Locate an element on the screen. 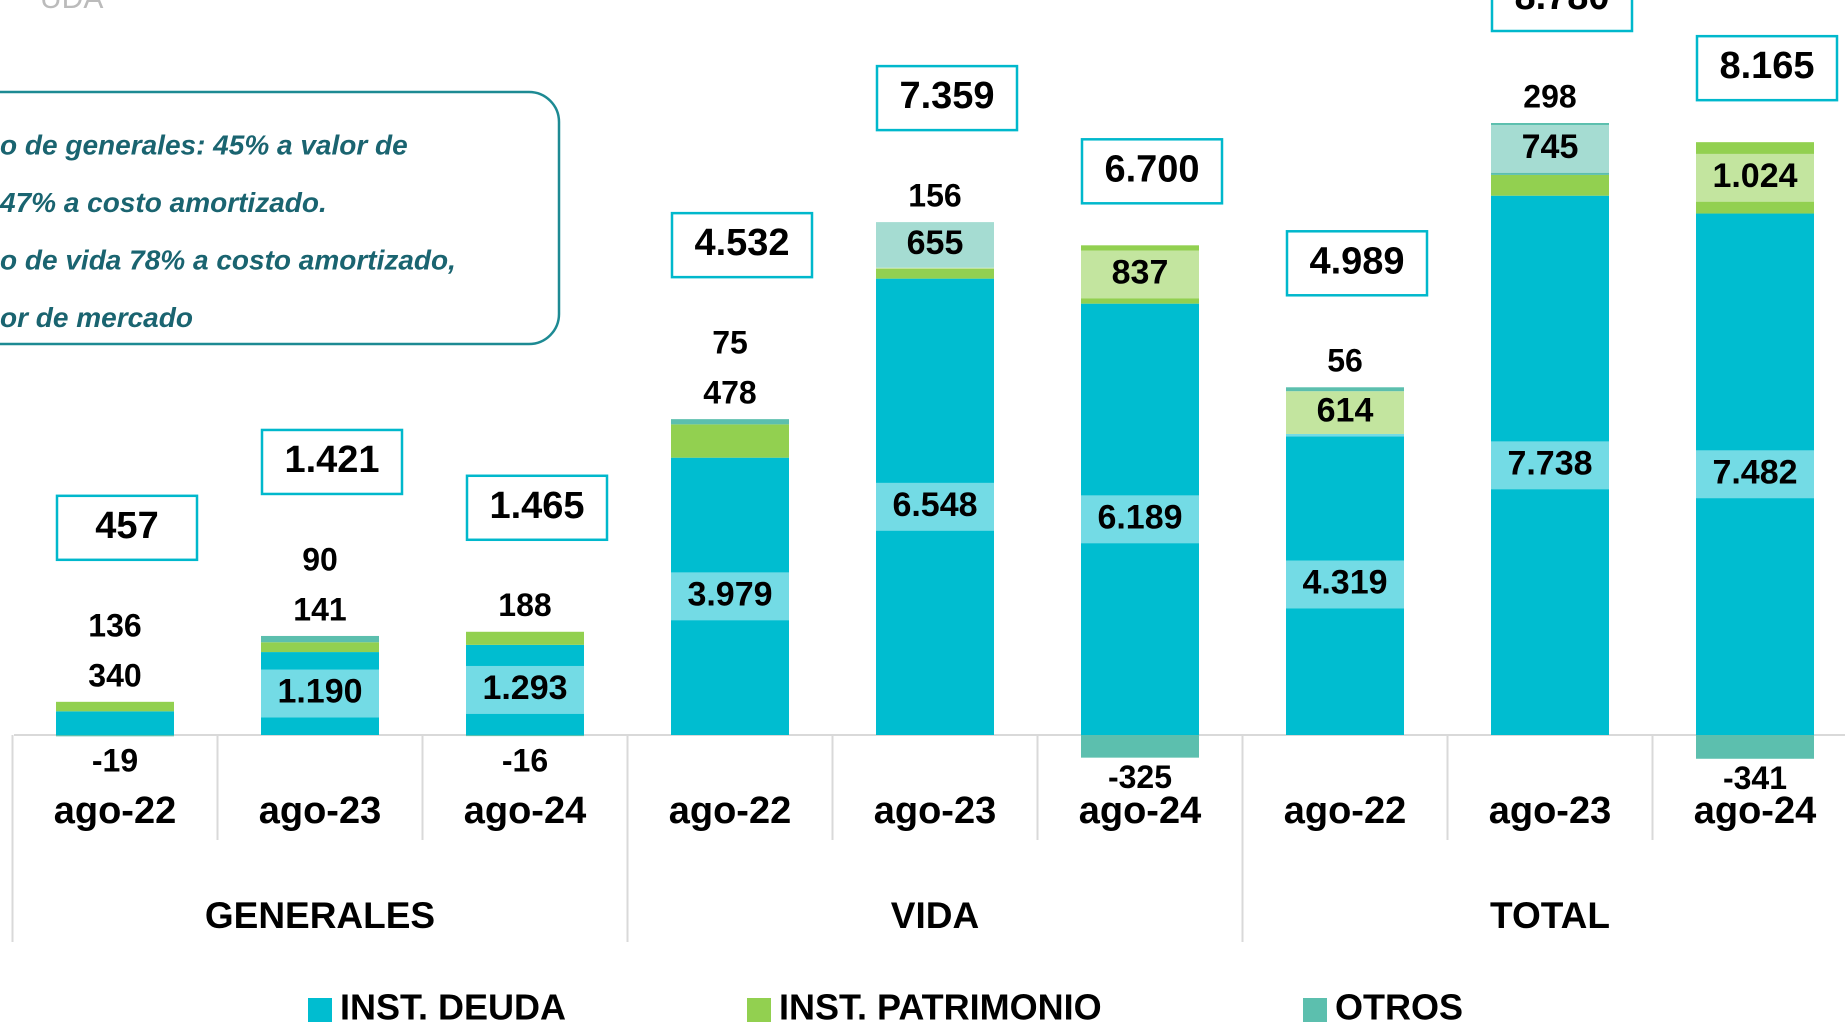 The height and width of the screenshot is (1028, 1845). data-label: 6.189 is located at coordinates (1139, 517).